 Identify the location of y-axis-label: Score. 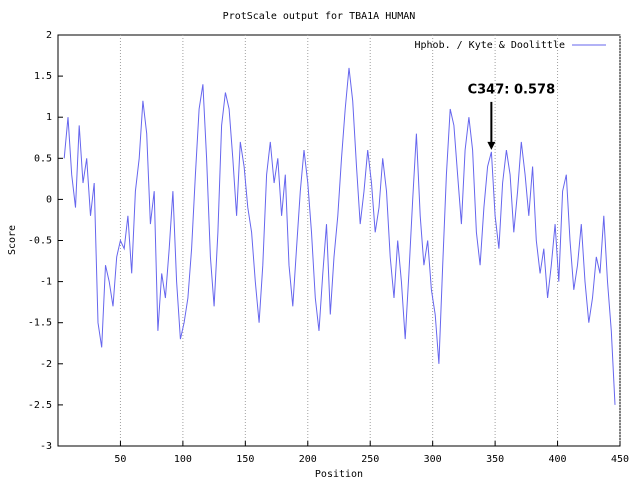
(12, 240).